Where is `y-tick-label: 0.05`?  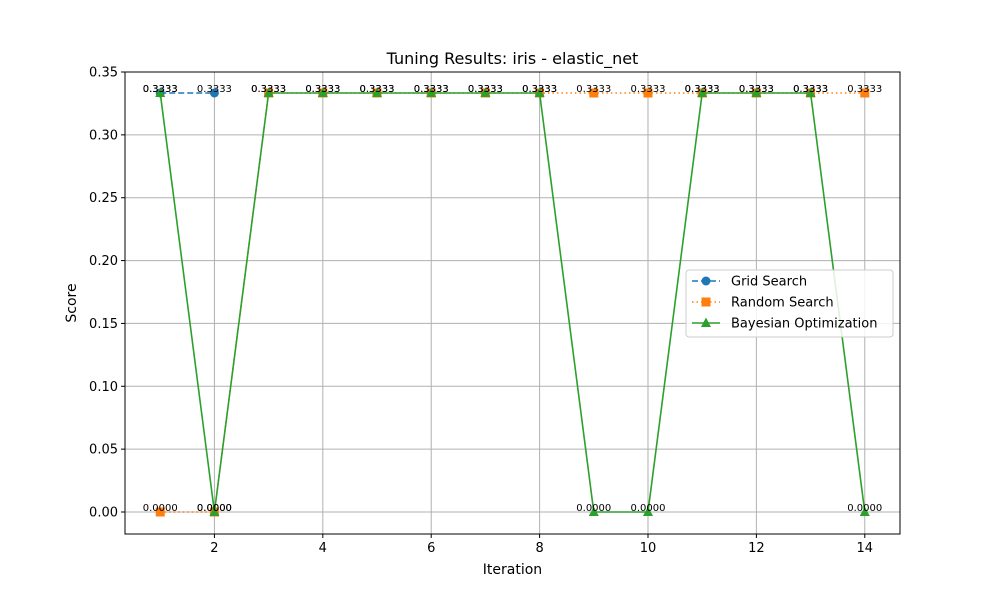
y-tick-label: 0.05 is located at coordinates (103, 450).